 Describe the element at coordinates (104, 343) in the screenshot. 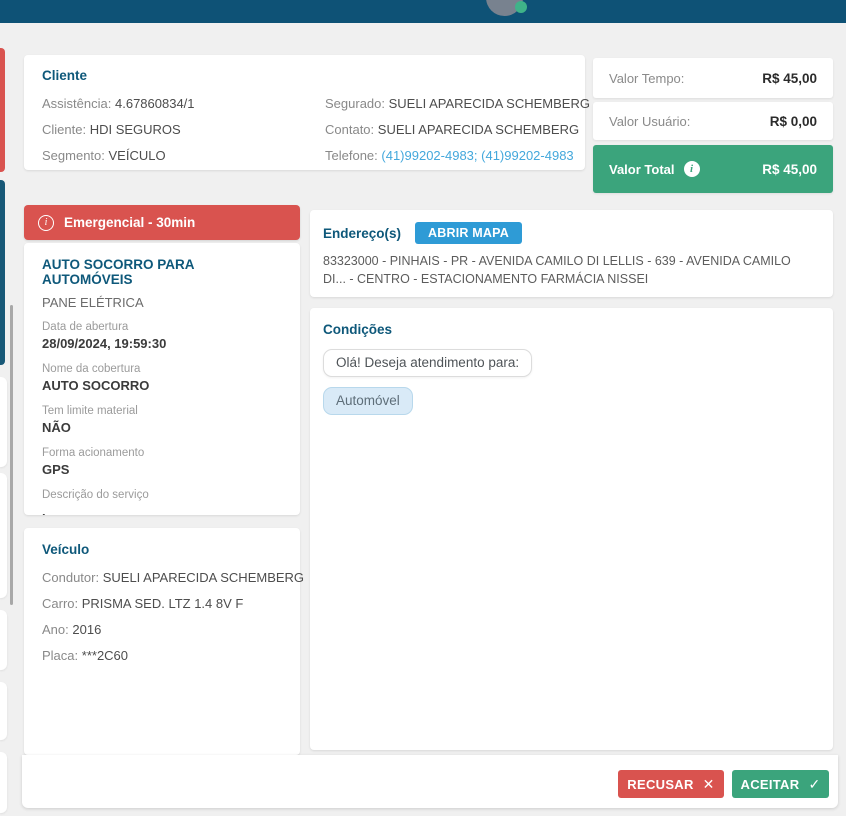

I see `field-value: 28/09/2024, 19:59:30` at that location.